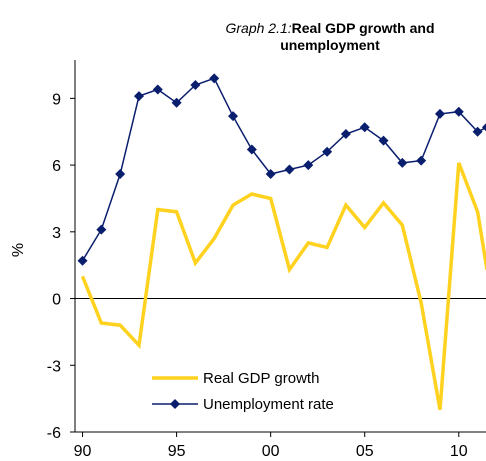  I want to click on chart-title-prefix: Graph 2.1:, so click(258, 28).